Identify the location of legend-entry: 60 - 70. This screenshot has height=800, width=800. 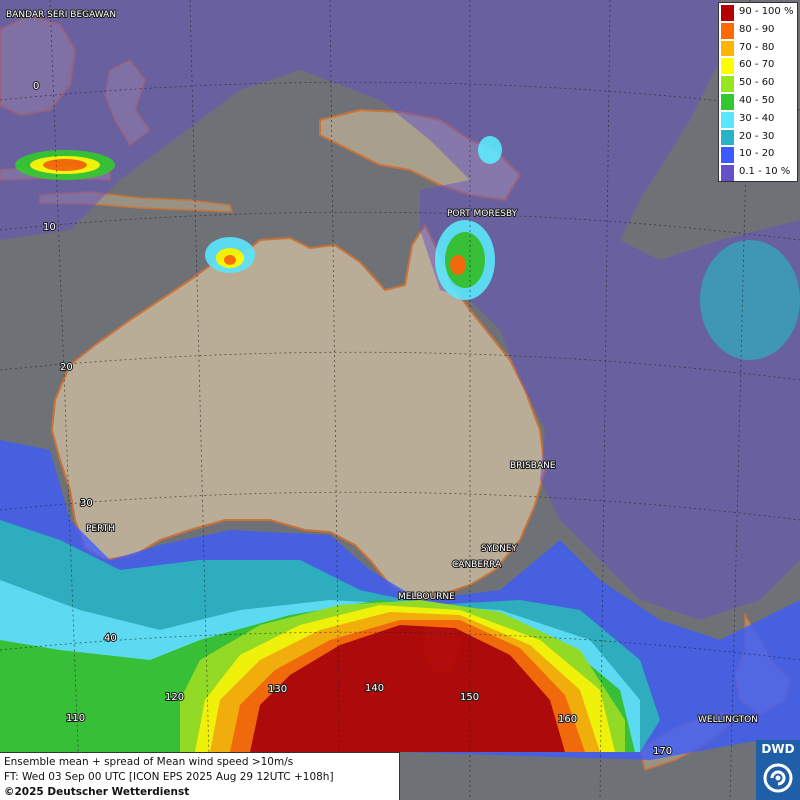
(758, 66).